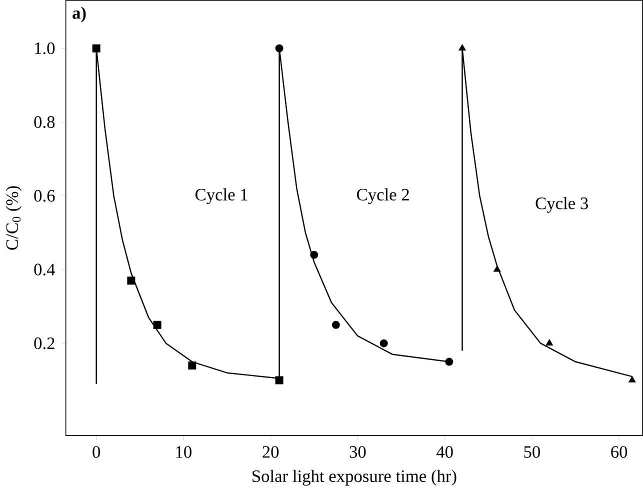 Image resolution: width=643 pixels, height=491 pixels. What do you see at coordinates (96, 452) in the screenshot?
I see `x-tick-label: 0` at bounding box center [96, 452].